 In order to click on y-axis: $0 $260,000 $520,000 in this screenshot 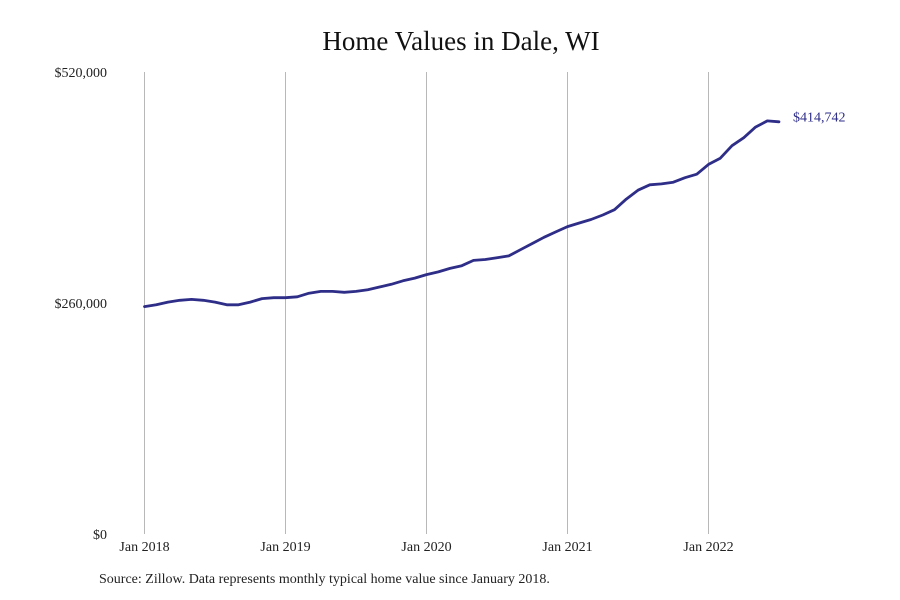, I will do `click(81, 304)`.